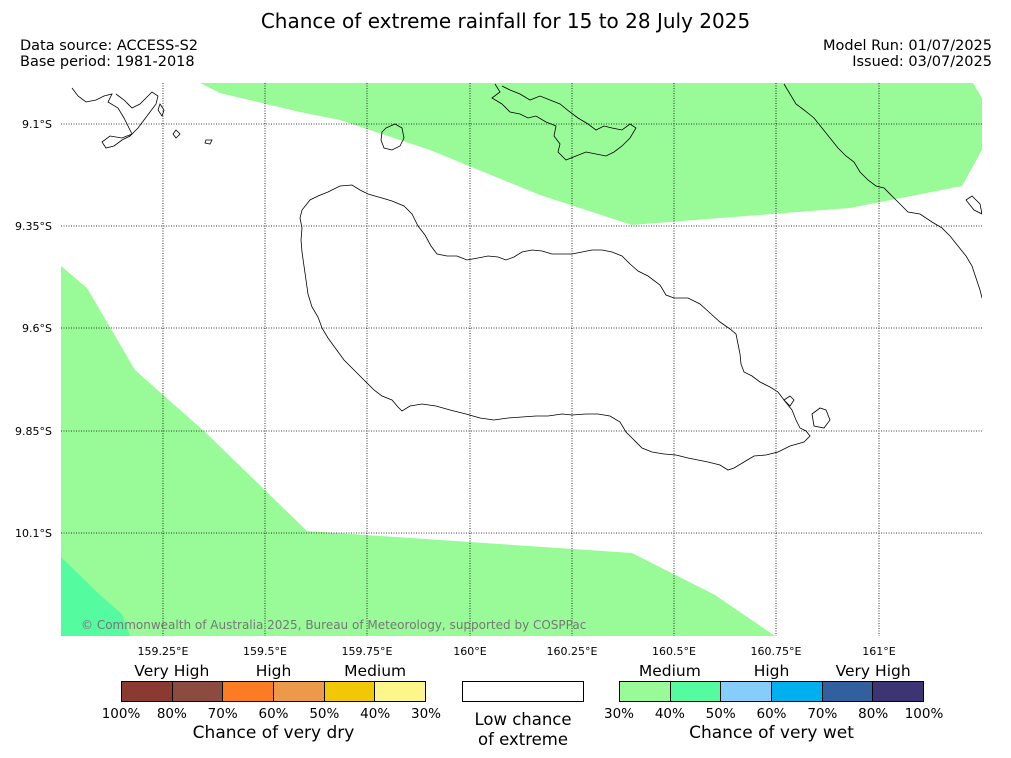  What do you see at coordinates (674, 651) in the screenshot?
I see `longitude-label: 160.5°E` at bounding box center [674, 651].